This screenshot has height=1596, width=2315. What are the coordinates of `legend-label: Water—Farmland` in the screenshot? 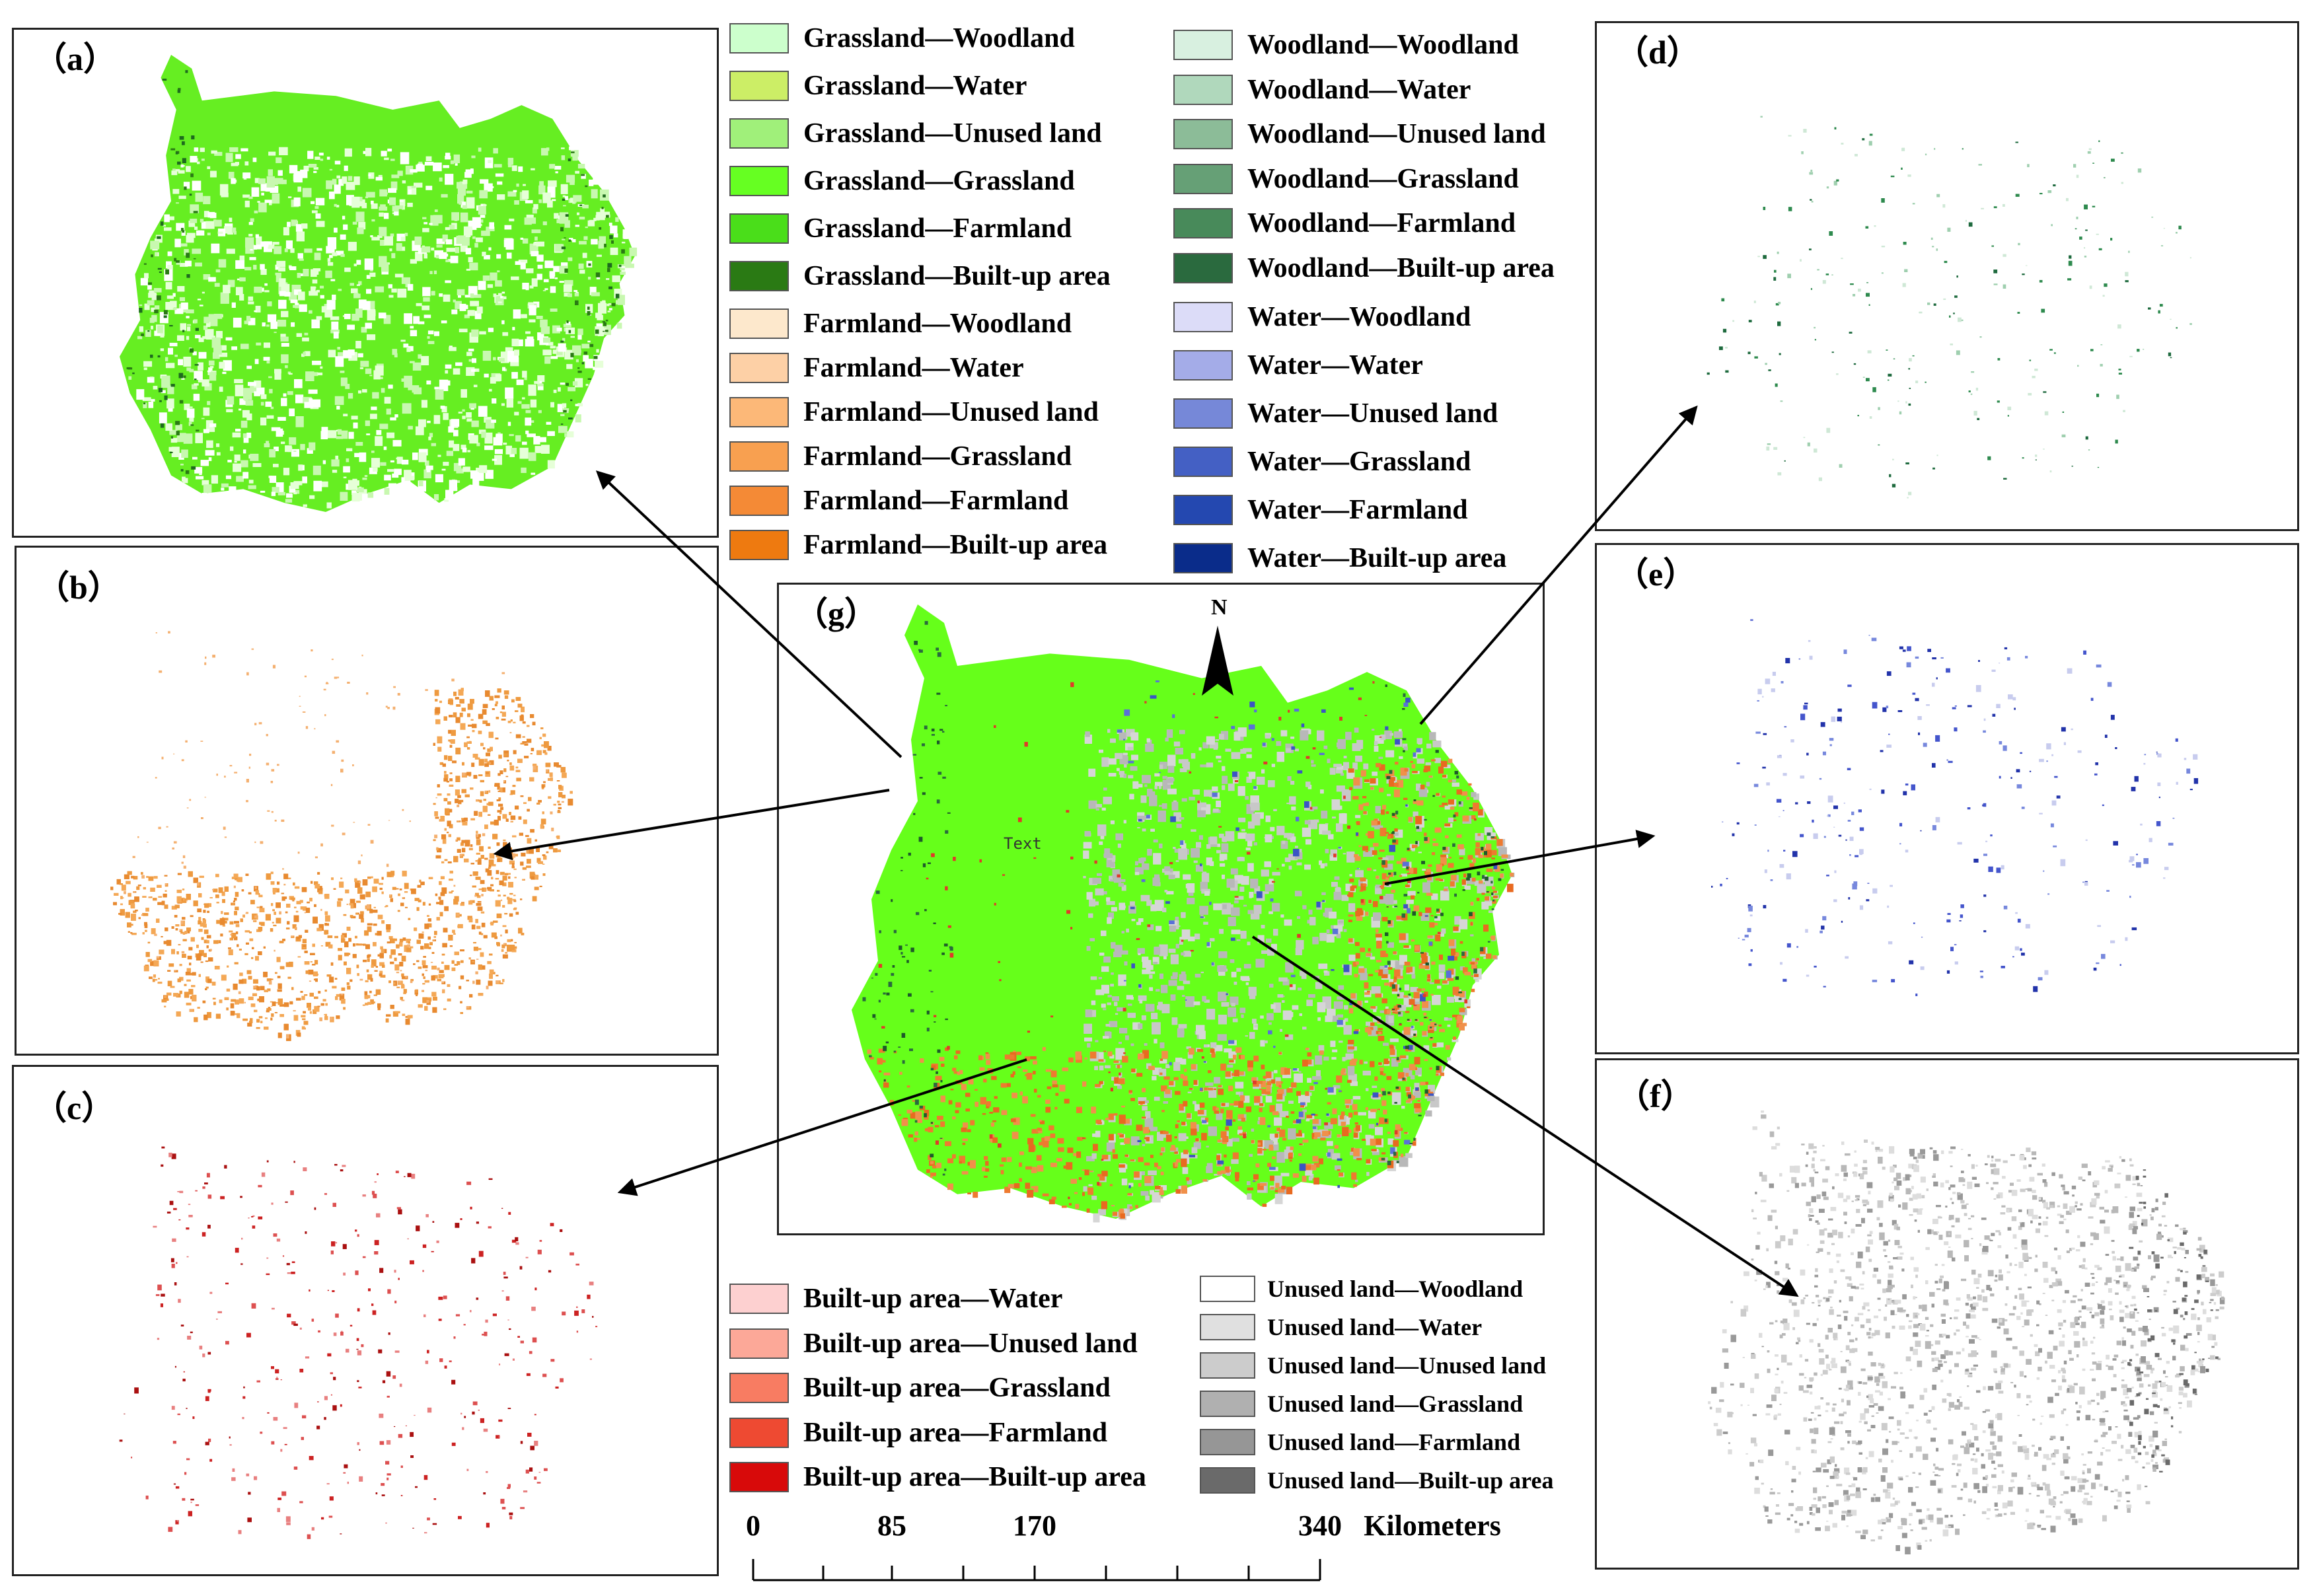 It's located at (1357, 510).